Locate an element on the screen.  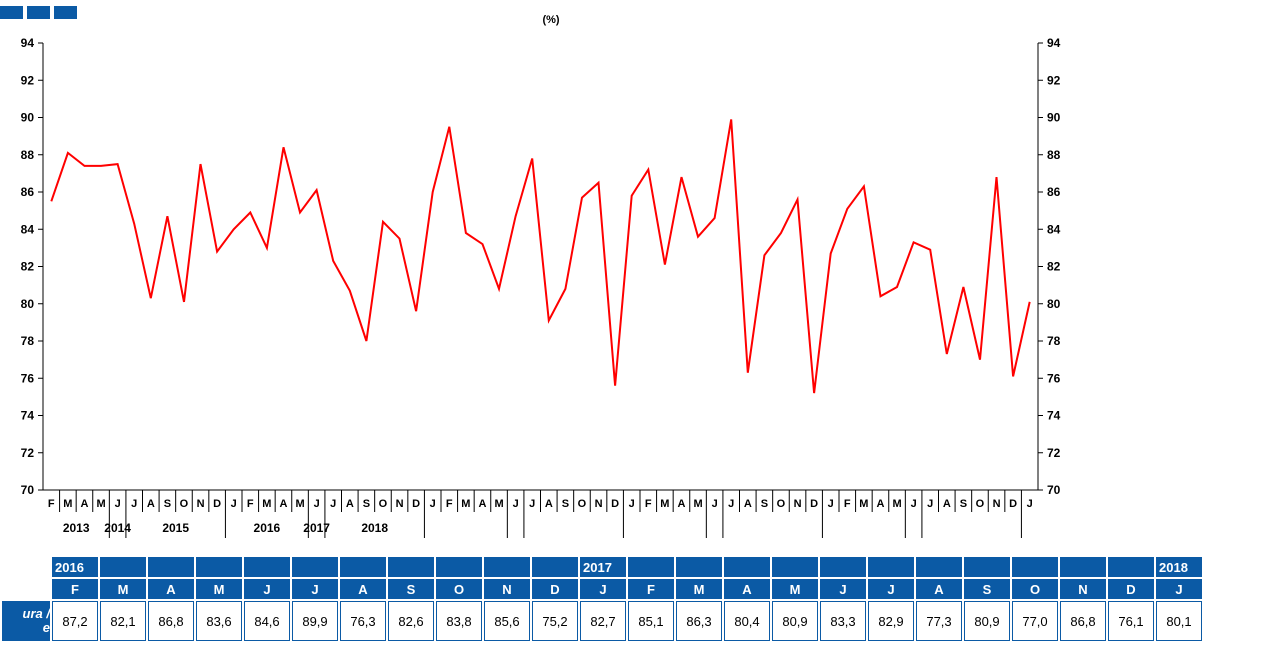
year-label: 2013 is located at coordinates (76, 528).